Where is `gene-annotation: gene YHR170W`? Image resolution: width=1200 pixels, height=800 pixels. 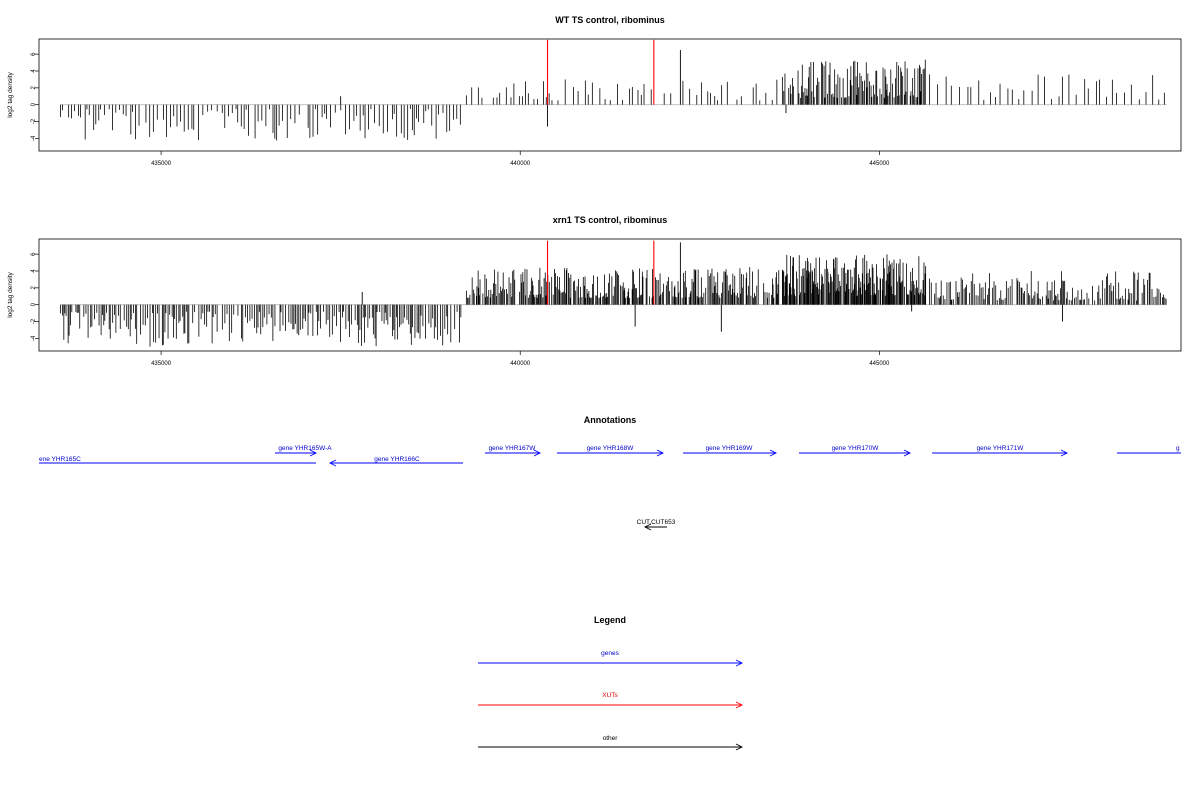 gene-annotation: gene YHR170W is located at coordinates (855, 451).